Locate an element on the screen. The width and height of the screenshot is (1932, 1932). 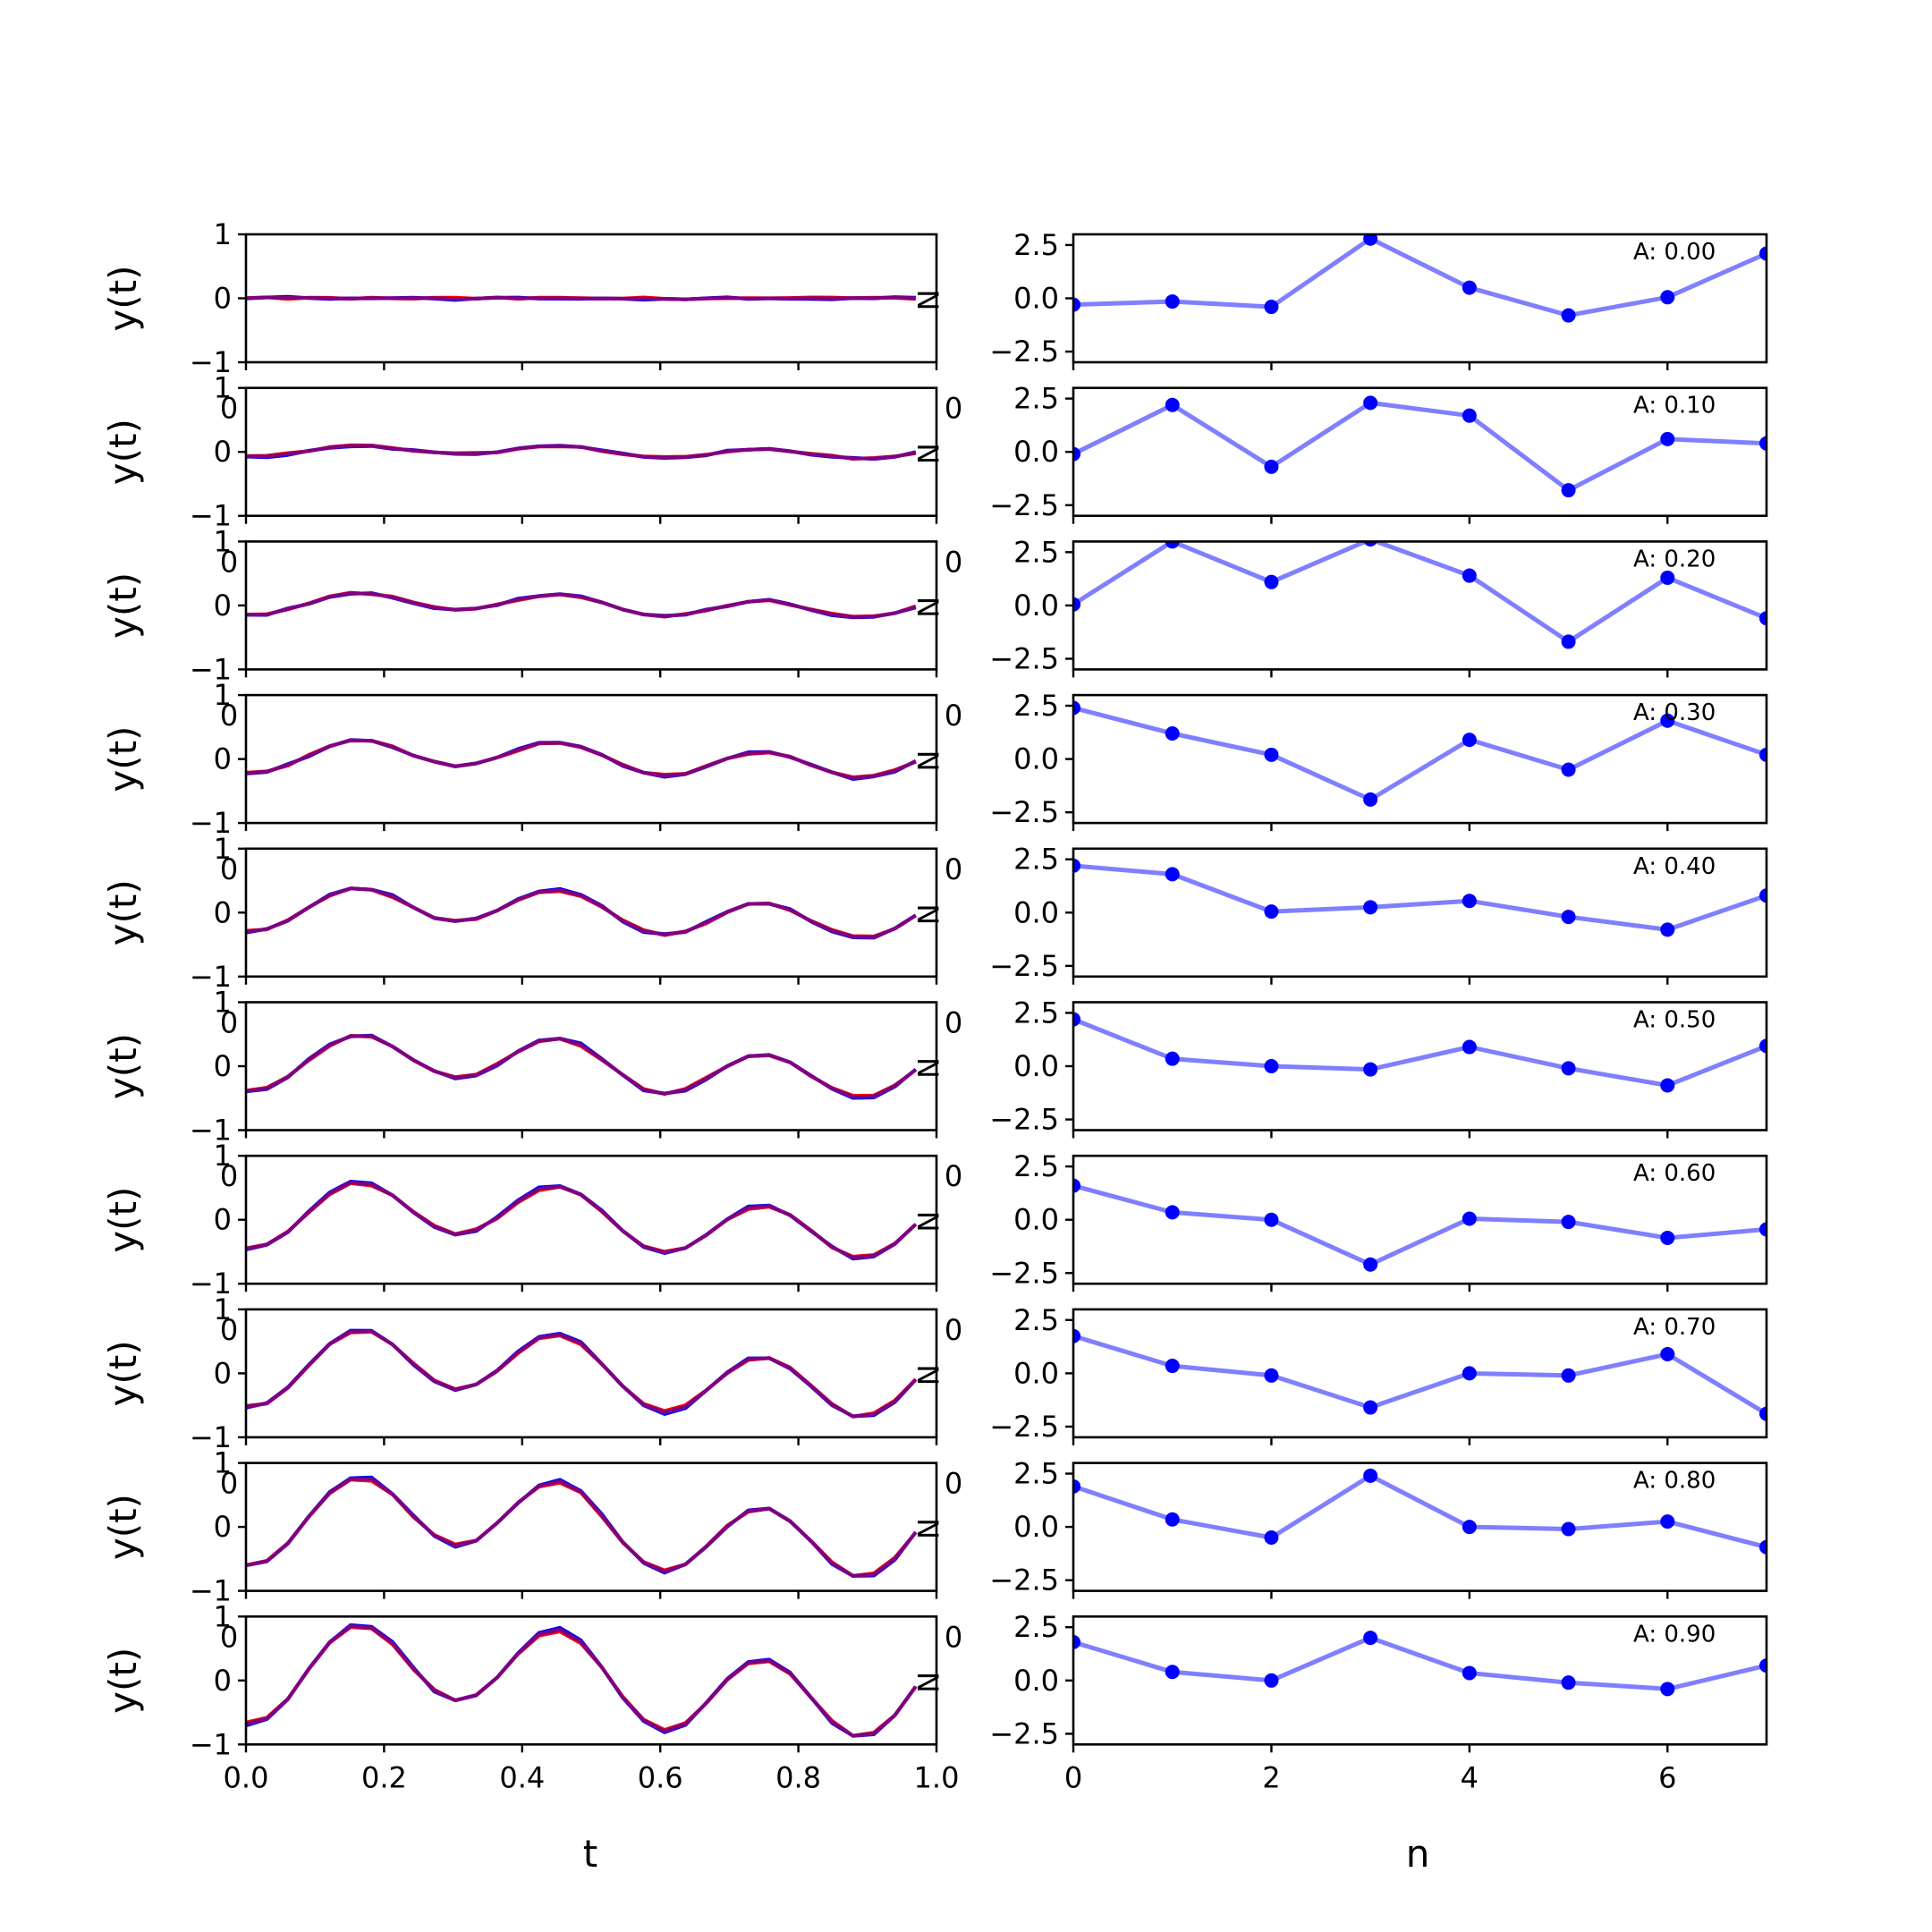
amplitude-annotation: A: 0.40 is located at coordinates (1674, 866).